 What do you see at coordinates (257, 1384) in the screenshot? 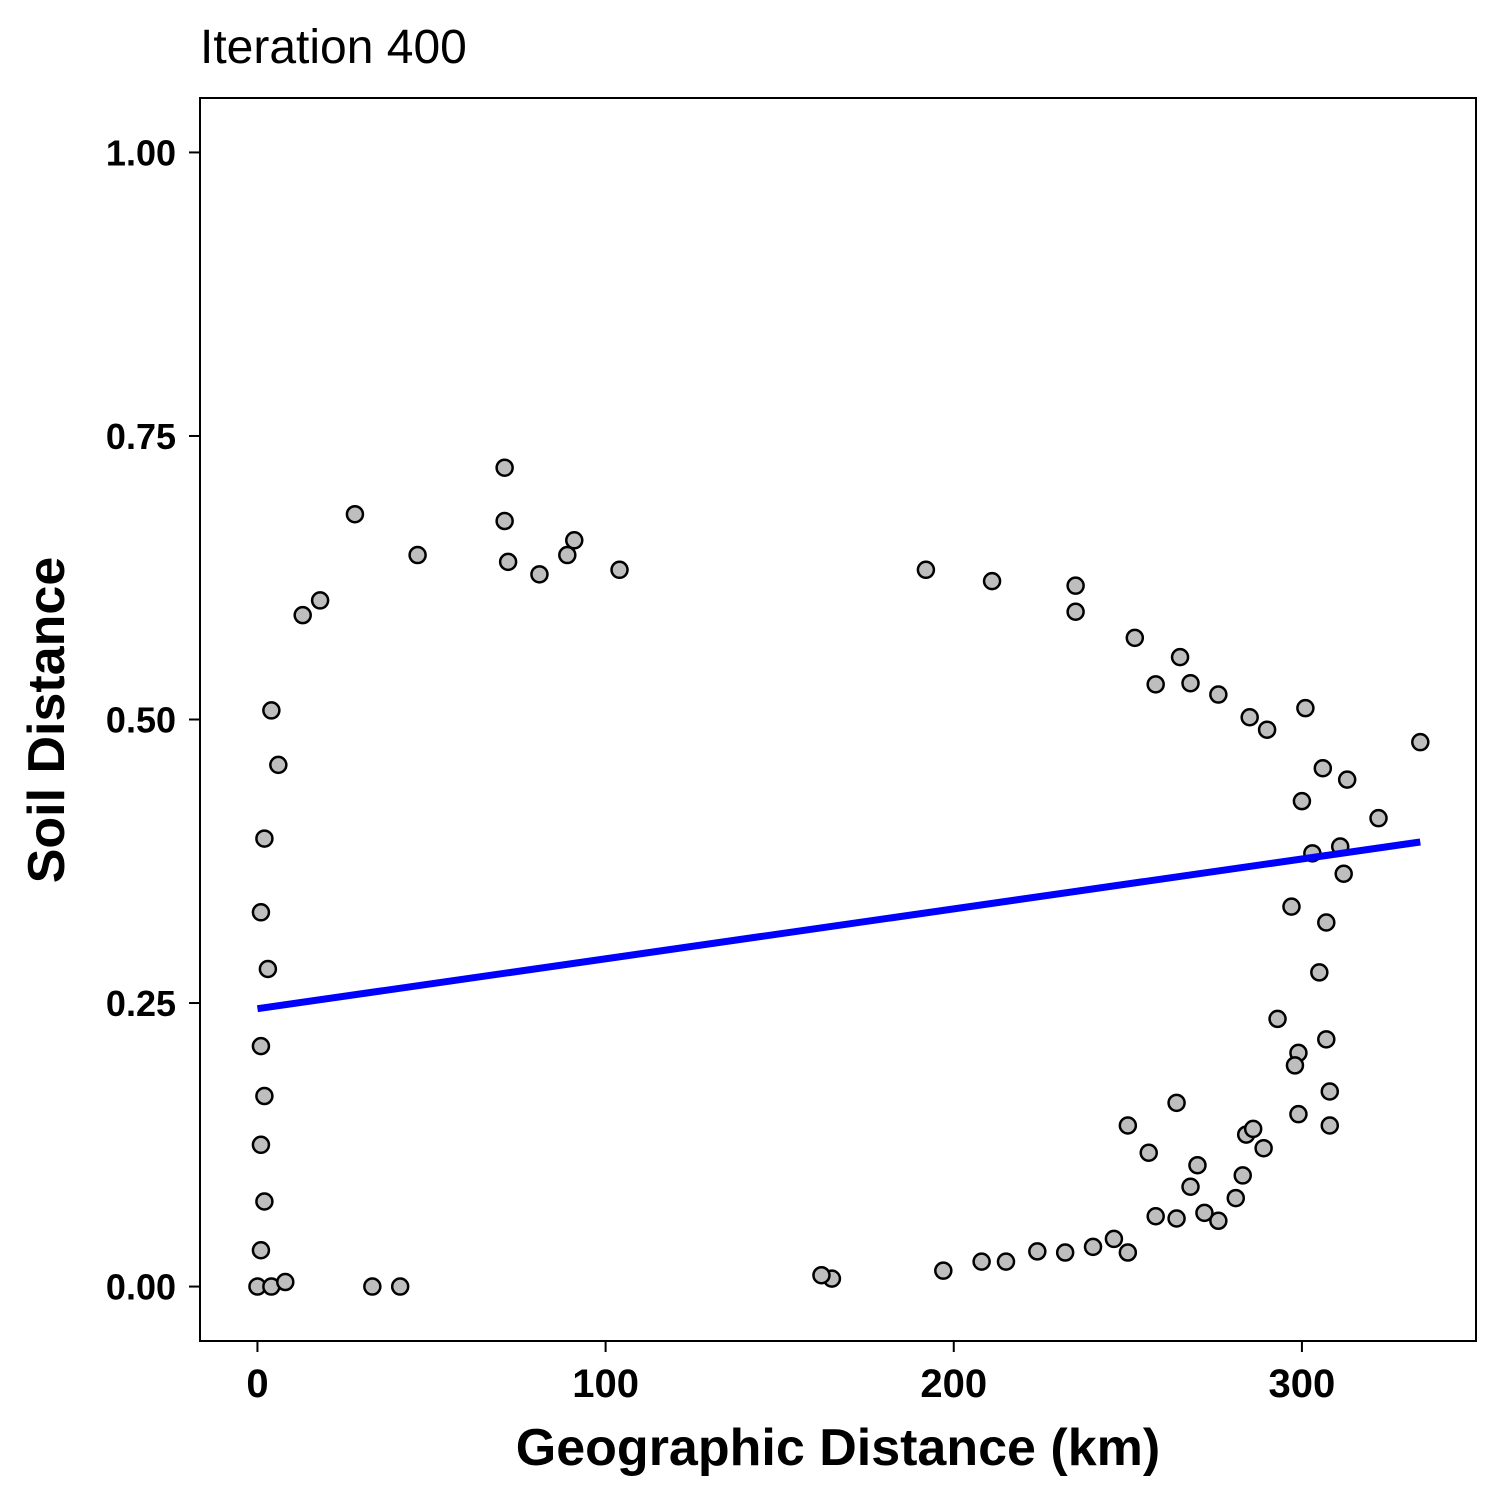
I see `x-tick-label: 0` at bounding box center [257, 1384].